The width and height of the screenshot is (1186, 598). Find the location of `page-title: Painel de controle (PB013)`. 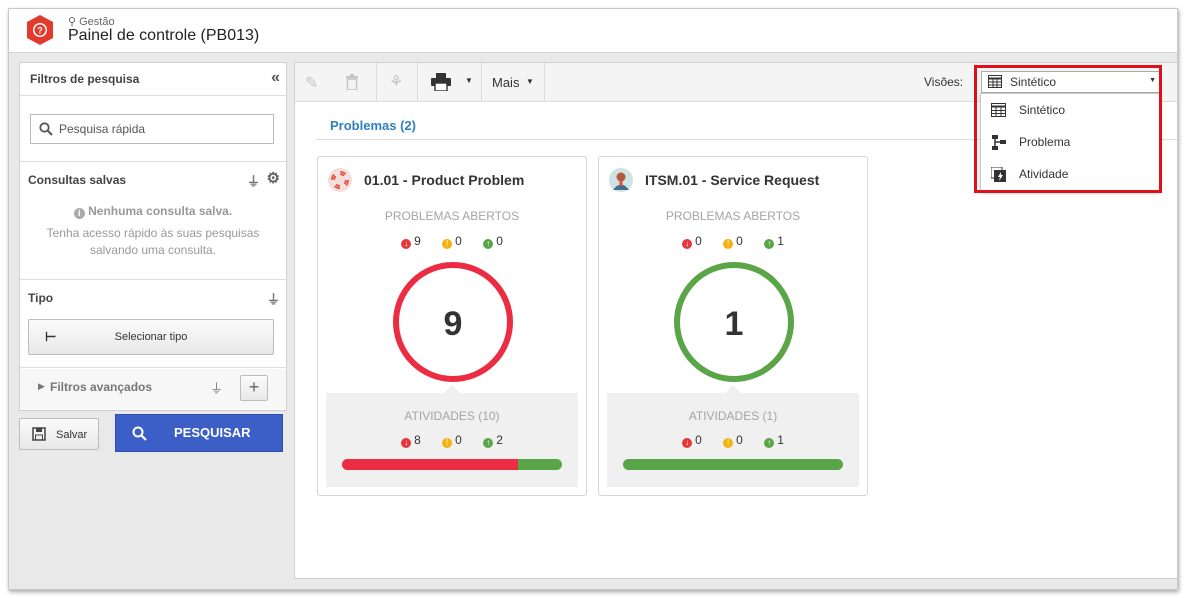

page-title: Painel de controle (PB013) is located at coordinates (164, 35).